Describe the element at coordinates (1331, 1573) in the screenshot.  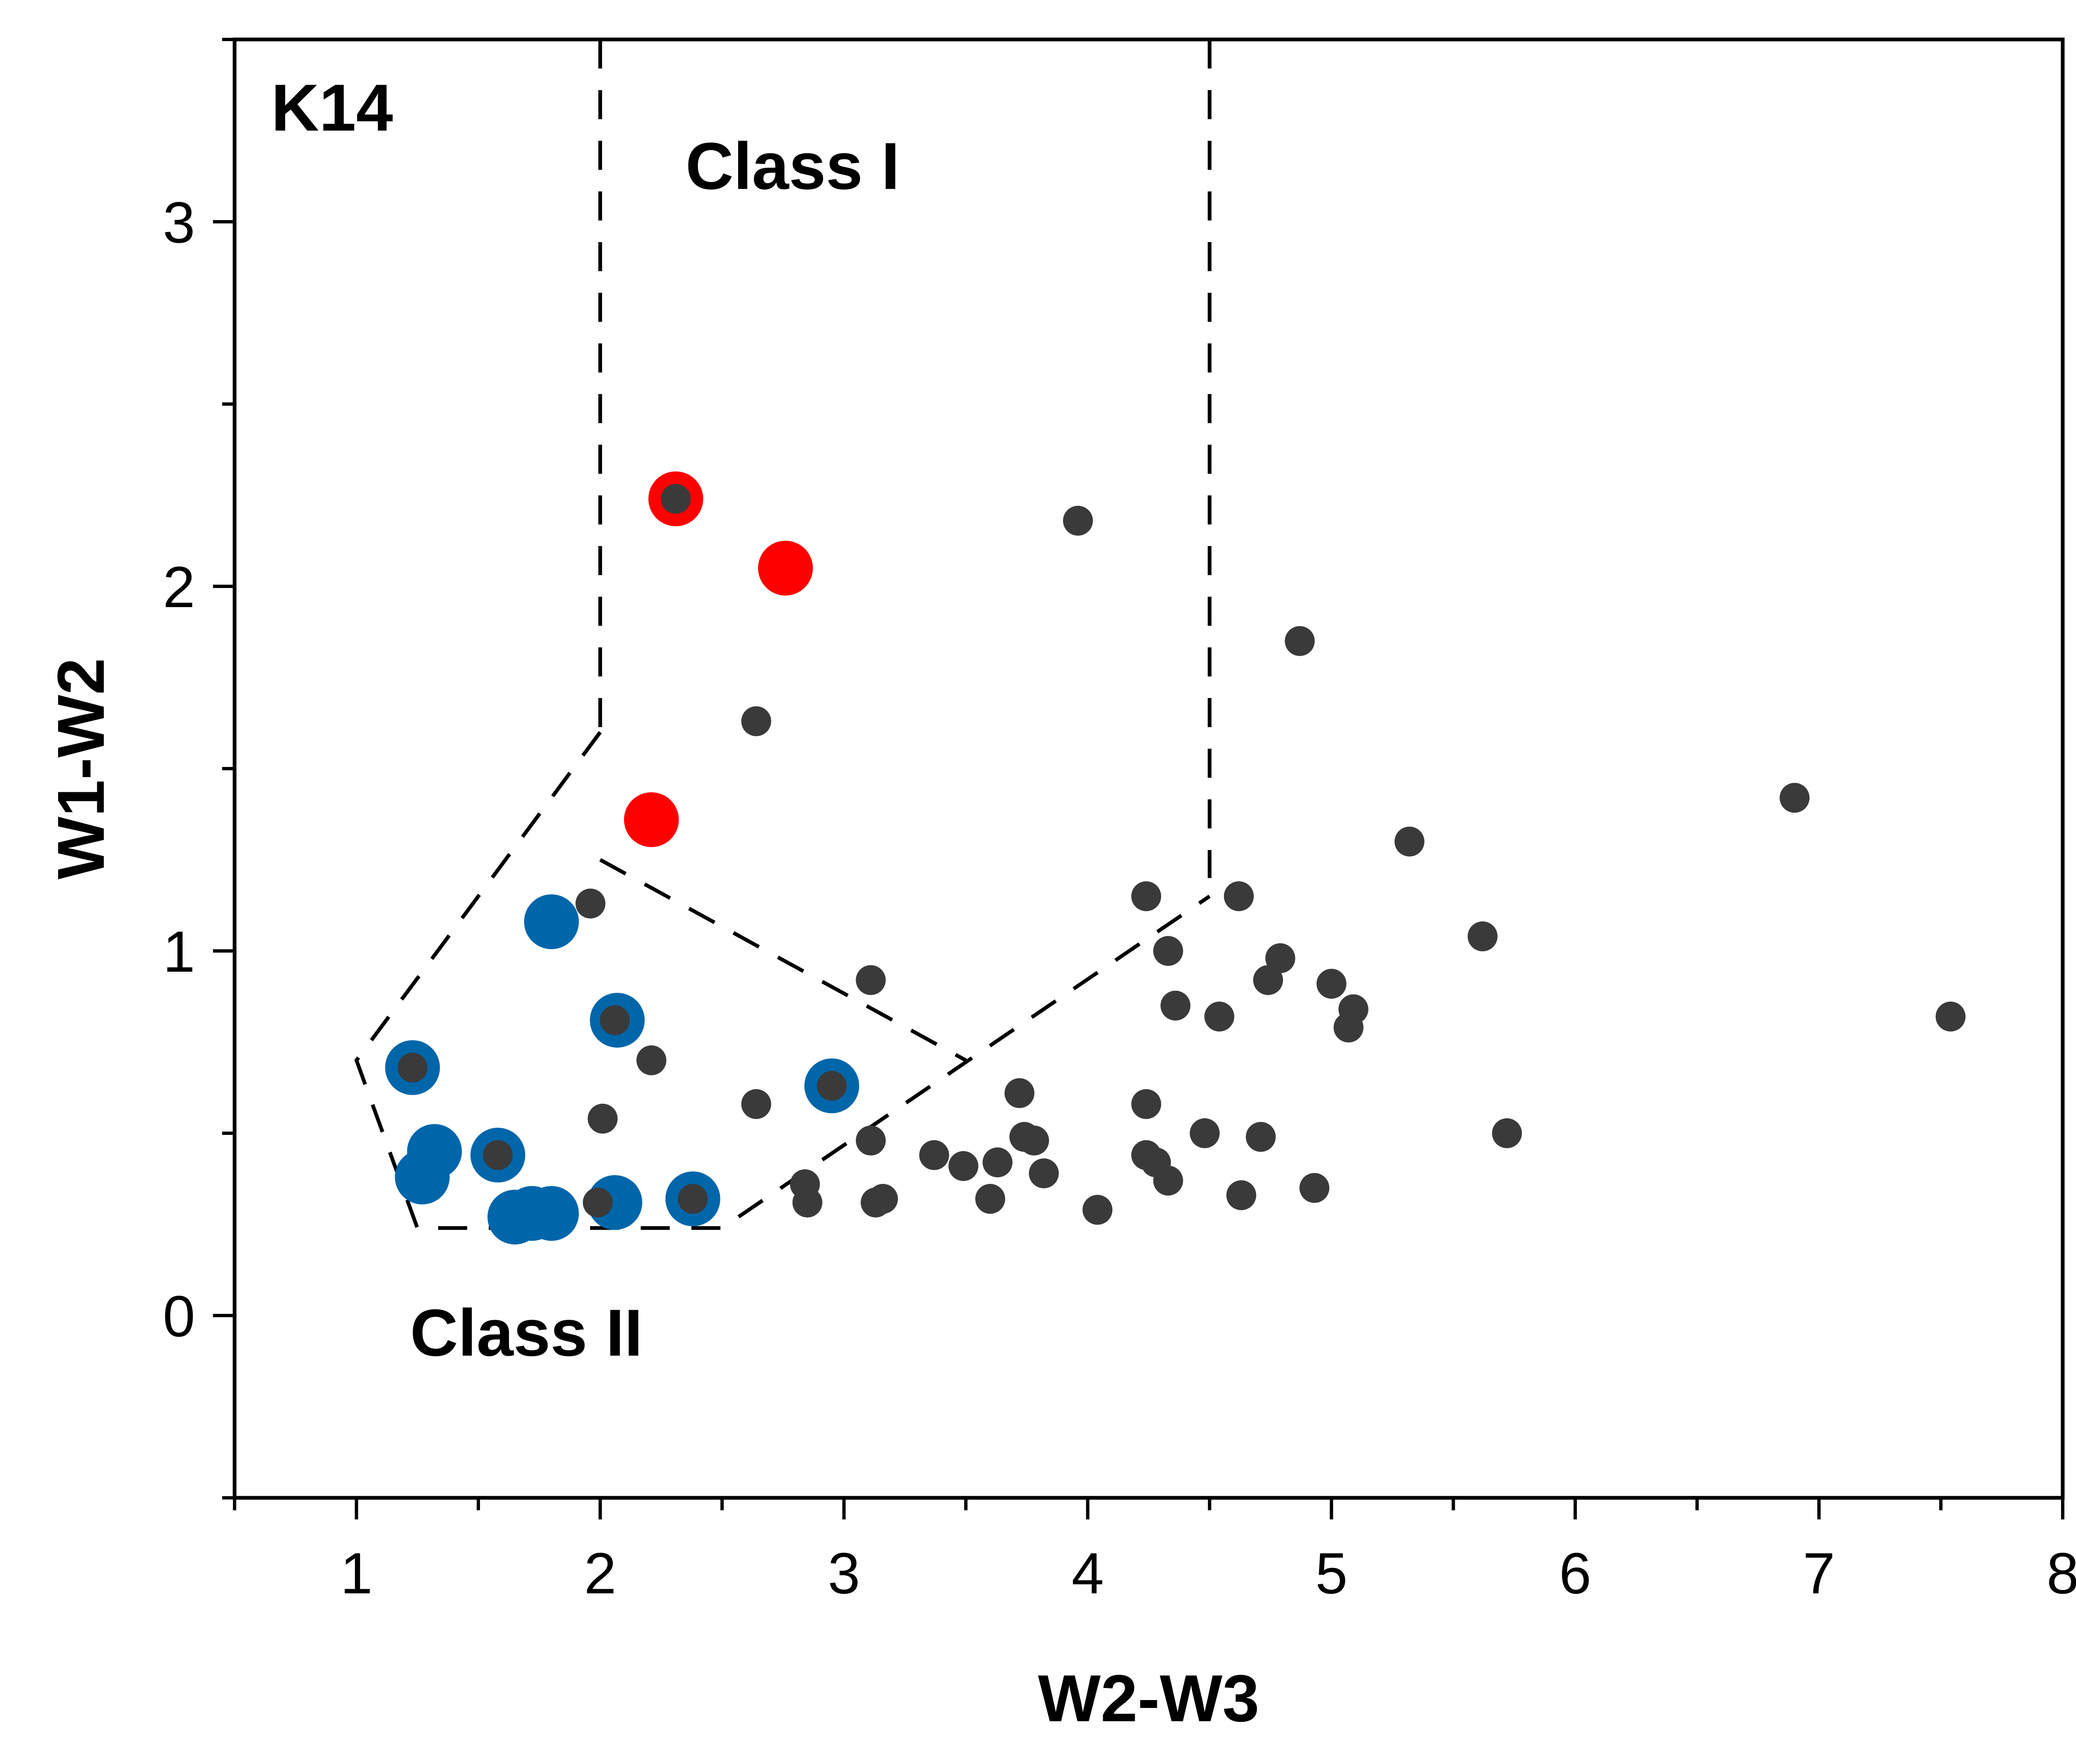
I see `x-tick-label: 5` at that location.